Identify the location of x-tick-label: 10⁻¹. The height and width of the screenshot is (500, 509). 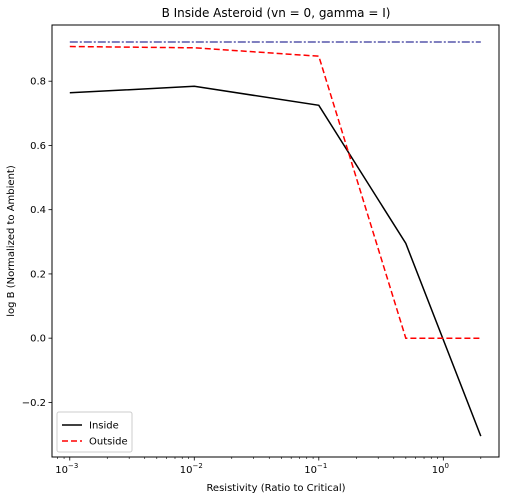
(315, 469).